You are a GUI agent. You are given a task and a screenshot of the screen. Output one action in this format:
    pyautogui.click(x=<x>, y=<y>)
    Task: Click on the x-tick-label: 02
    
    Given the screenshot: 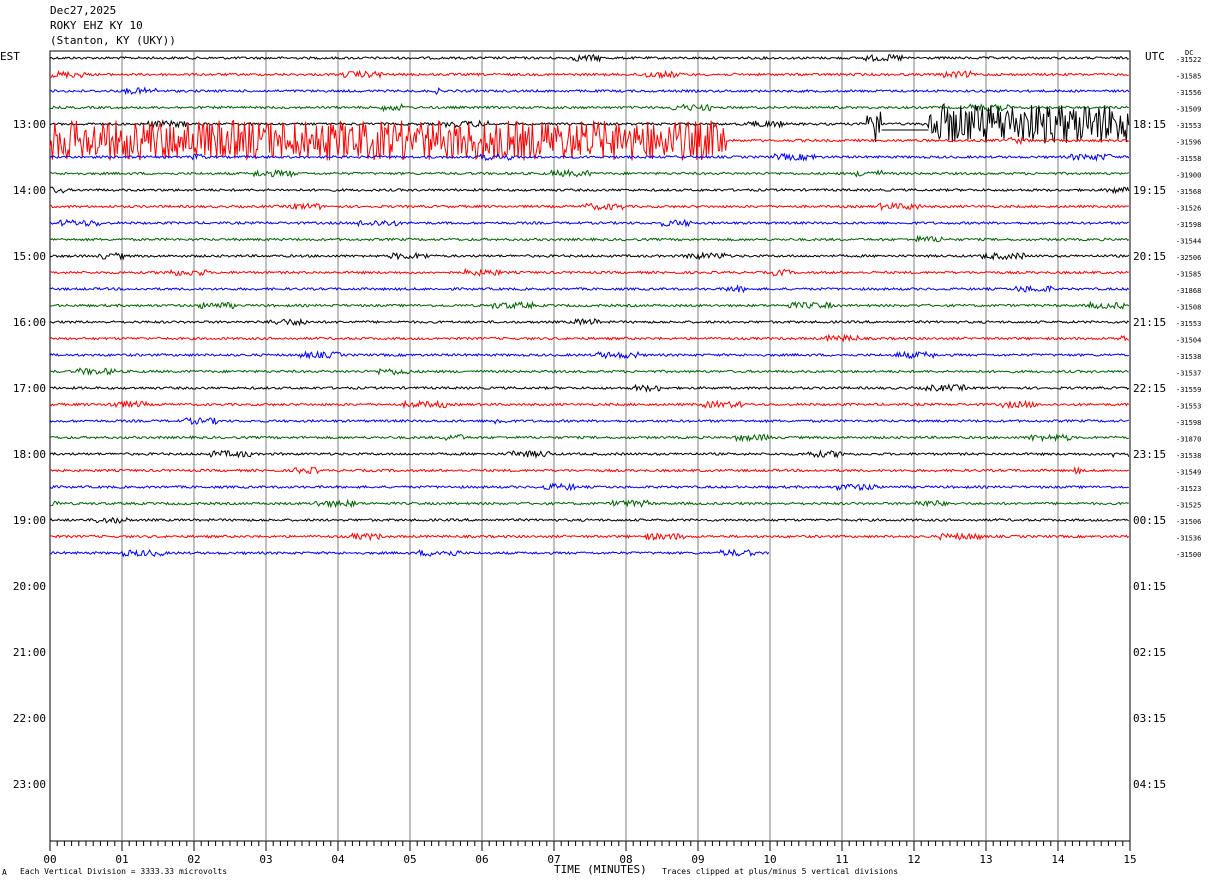 What is the action you would take?
    pyautogui.click(x=193, y=859)
    